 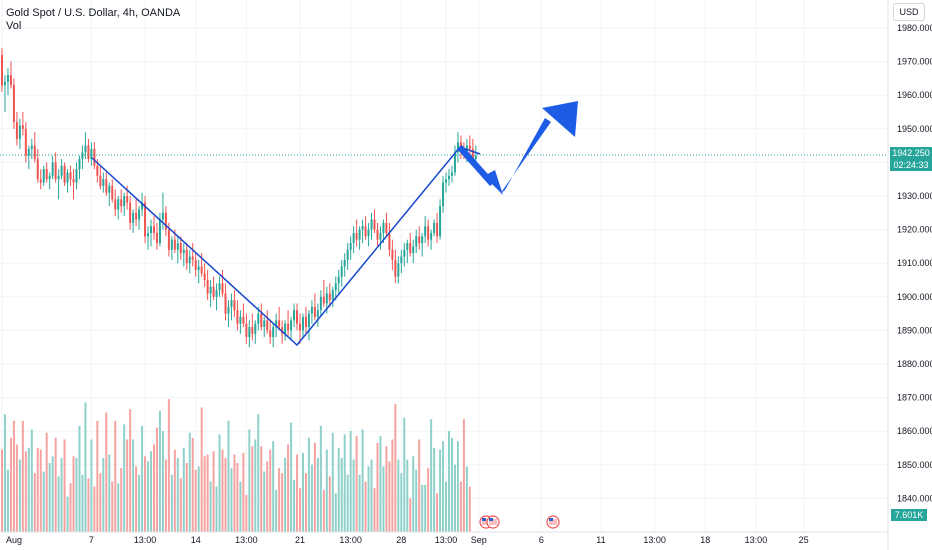 I want to click on x-tick-label: 21, so click(x=300, y=540).